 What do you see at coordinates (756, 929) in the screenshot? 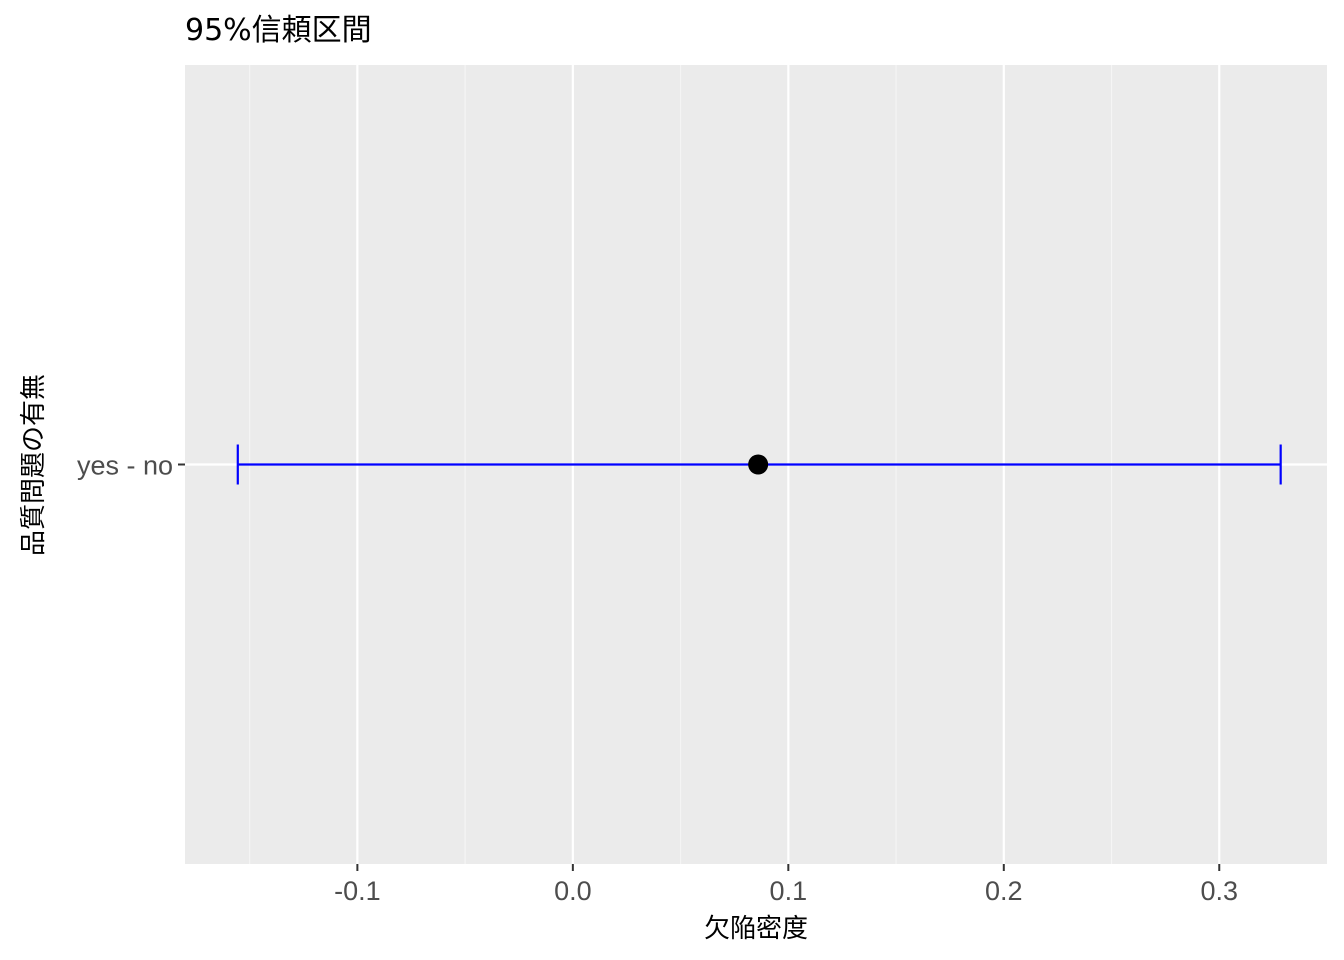
I see `x-axis-title: 欠陥密度` at bounding box center [756, 929].